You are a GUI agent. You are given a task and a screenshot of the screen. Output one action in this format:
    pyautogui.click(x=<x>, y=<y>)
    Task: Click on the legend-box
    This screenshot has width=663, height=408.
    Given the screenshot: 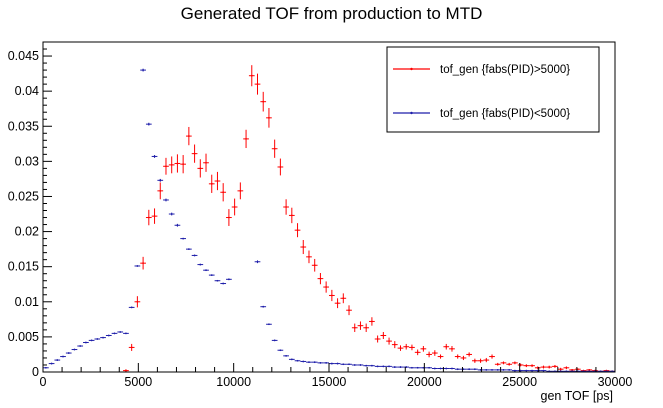 What is the action you would take?
    pyautogui.click(x=493, y=89)
    